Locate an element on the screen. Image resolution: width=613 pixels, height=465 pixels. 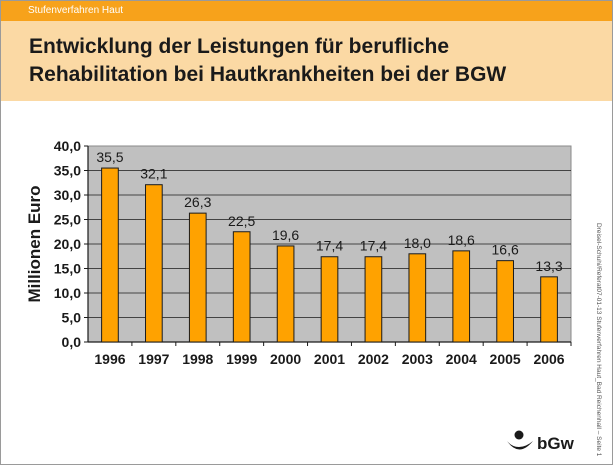
bgw-logo: bGw is located at coordinates (541, 441).